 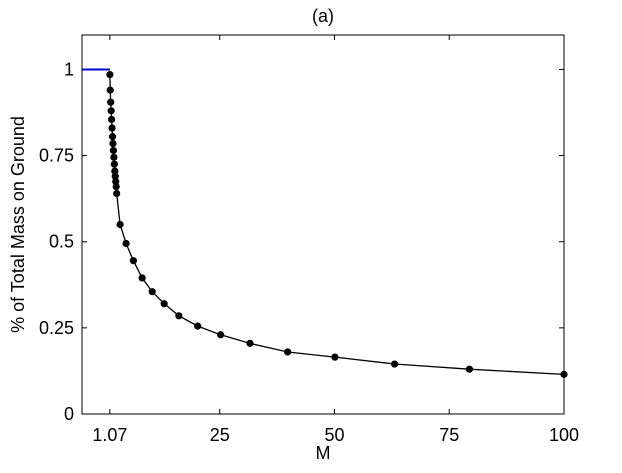 What do you see at coordinates (56, 156) in the screenshot?
I see `y-tick-label: 0.75` at bounding box center [56, 156].